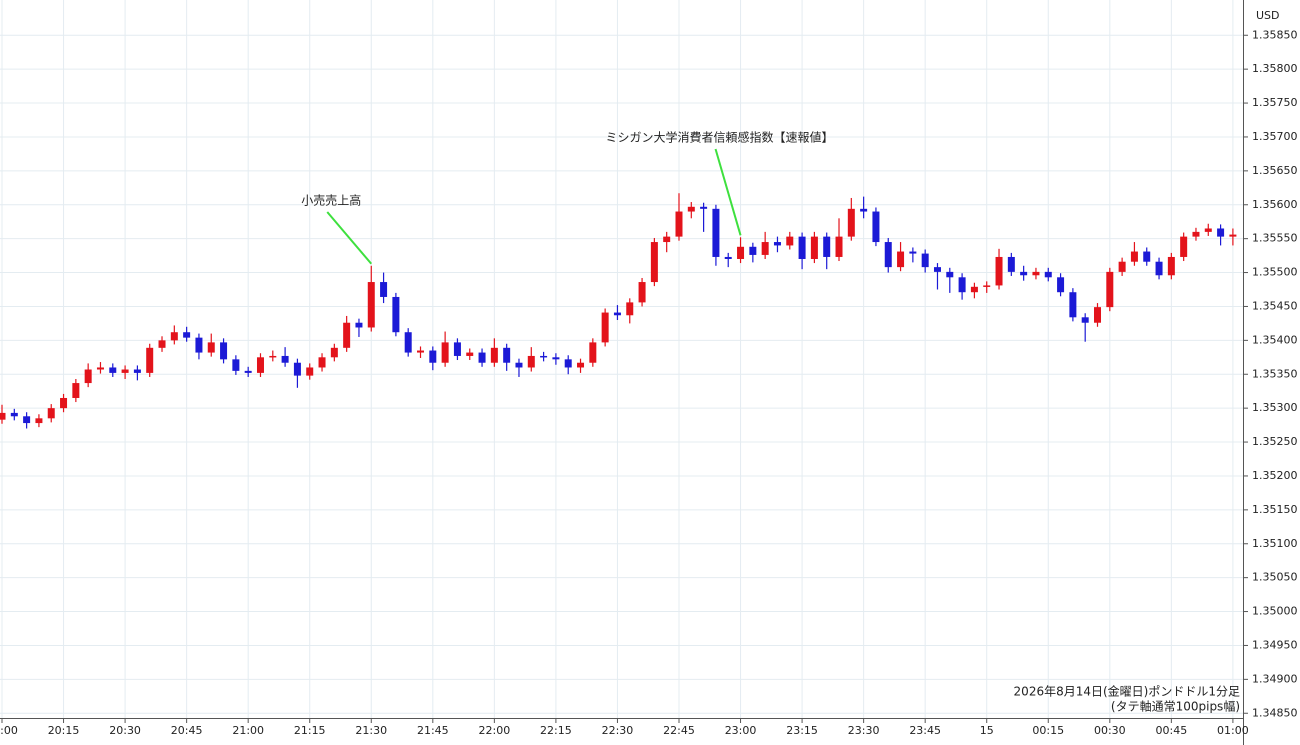 This screenshot has width=1300, height=745. I want to click on x-tick-label: 22:15, so click(556, 730).